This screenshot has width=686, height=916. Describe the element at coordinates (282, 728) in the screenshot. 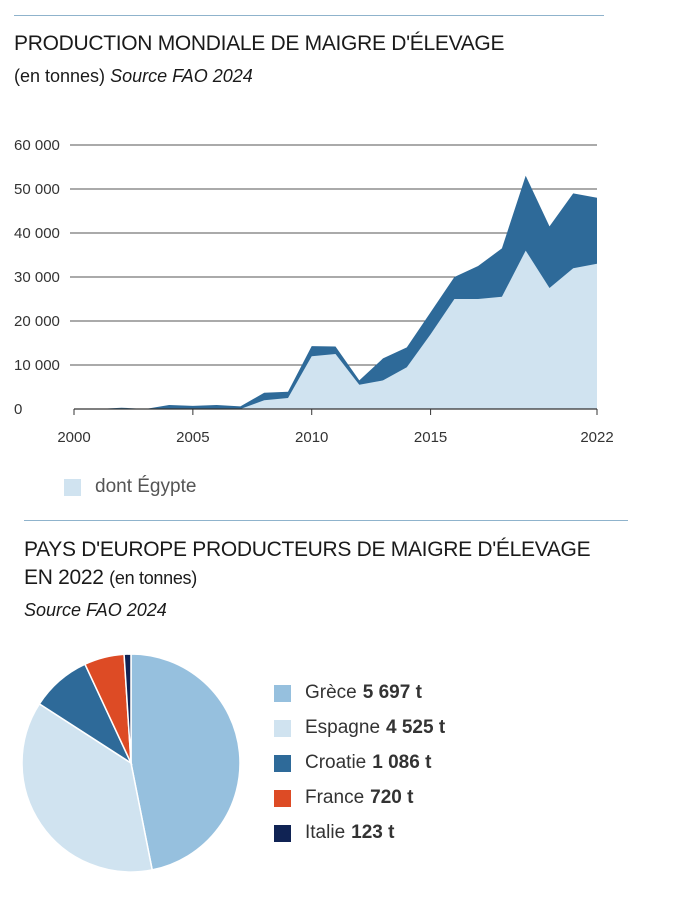

I see `legend-swatch-espagne` at that location.